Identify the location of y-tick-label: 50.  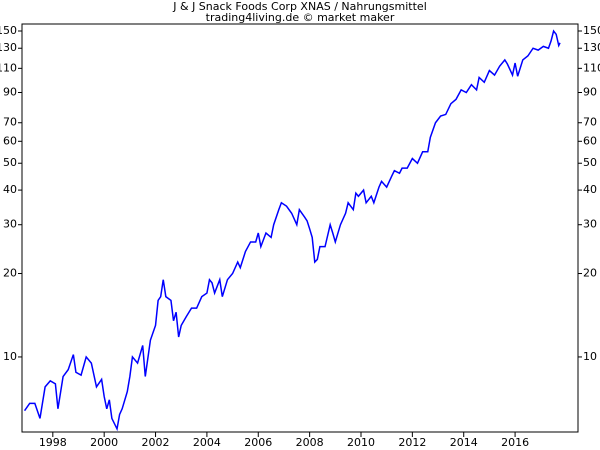
(10, 162).